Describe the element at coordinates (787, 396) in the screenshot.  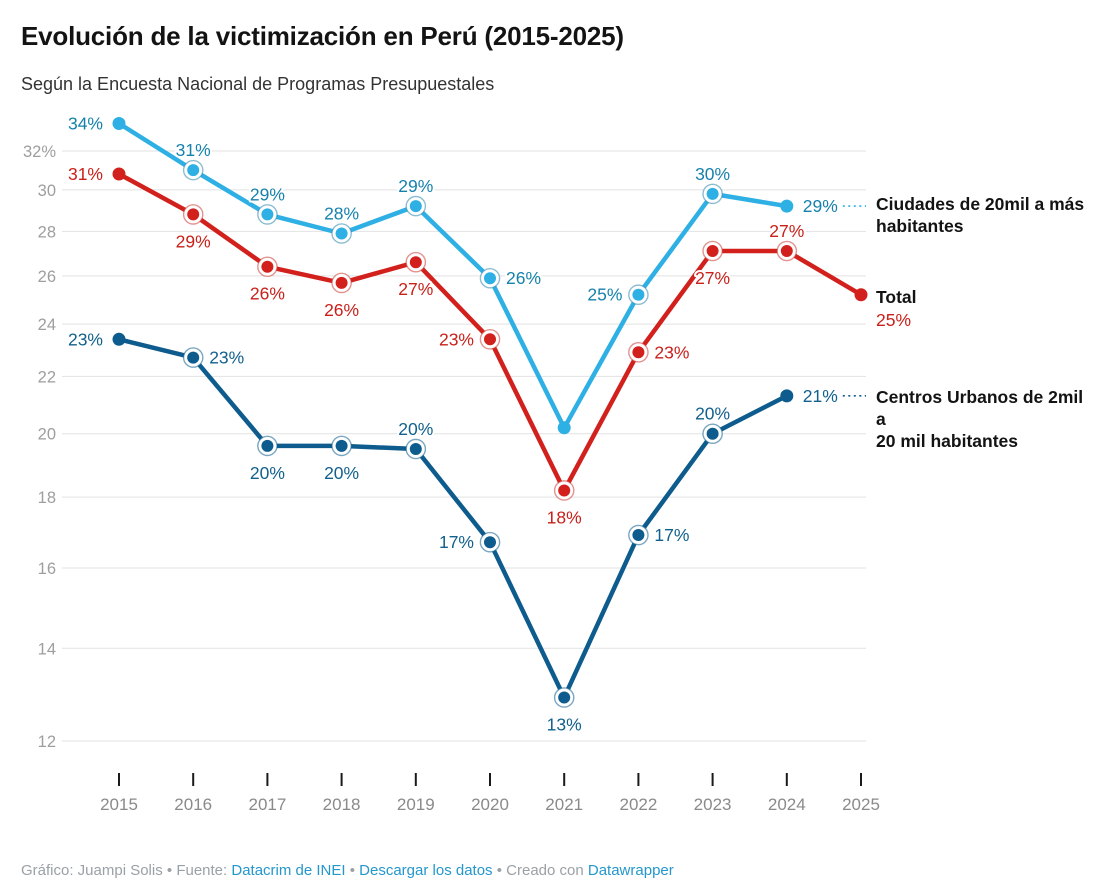
I see `point-2-2024` at that location.